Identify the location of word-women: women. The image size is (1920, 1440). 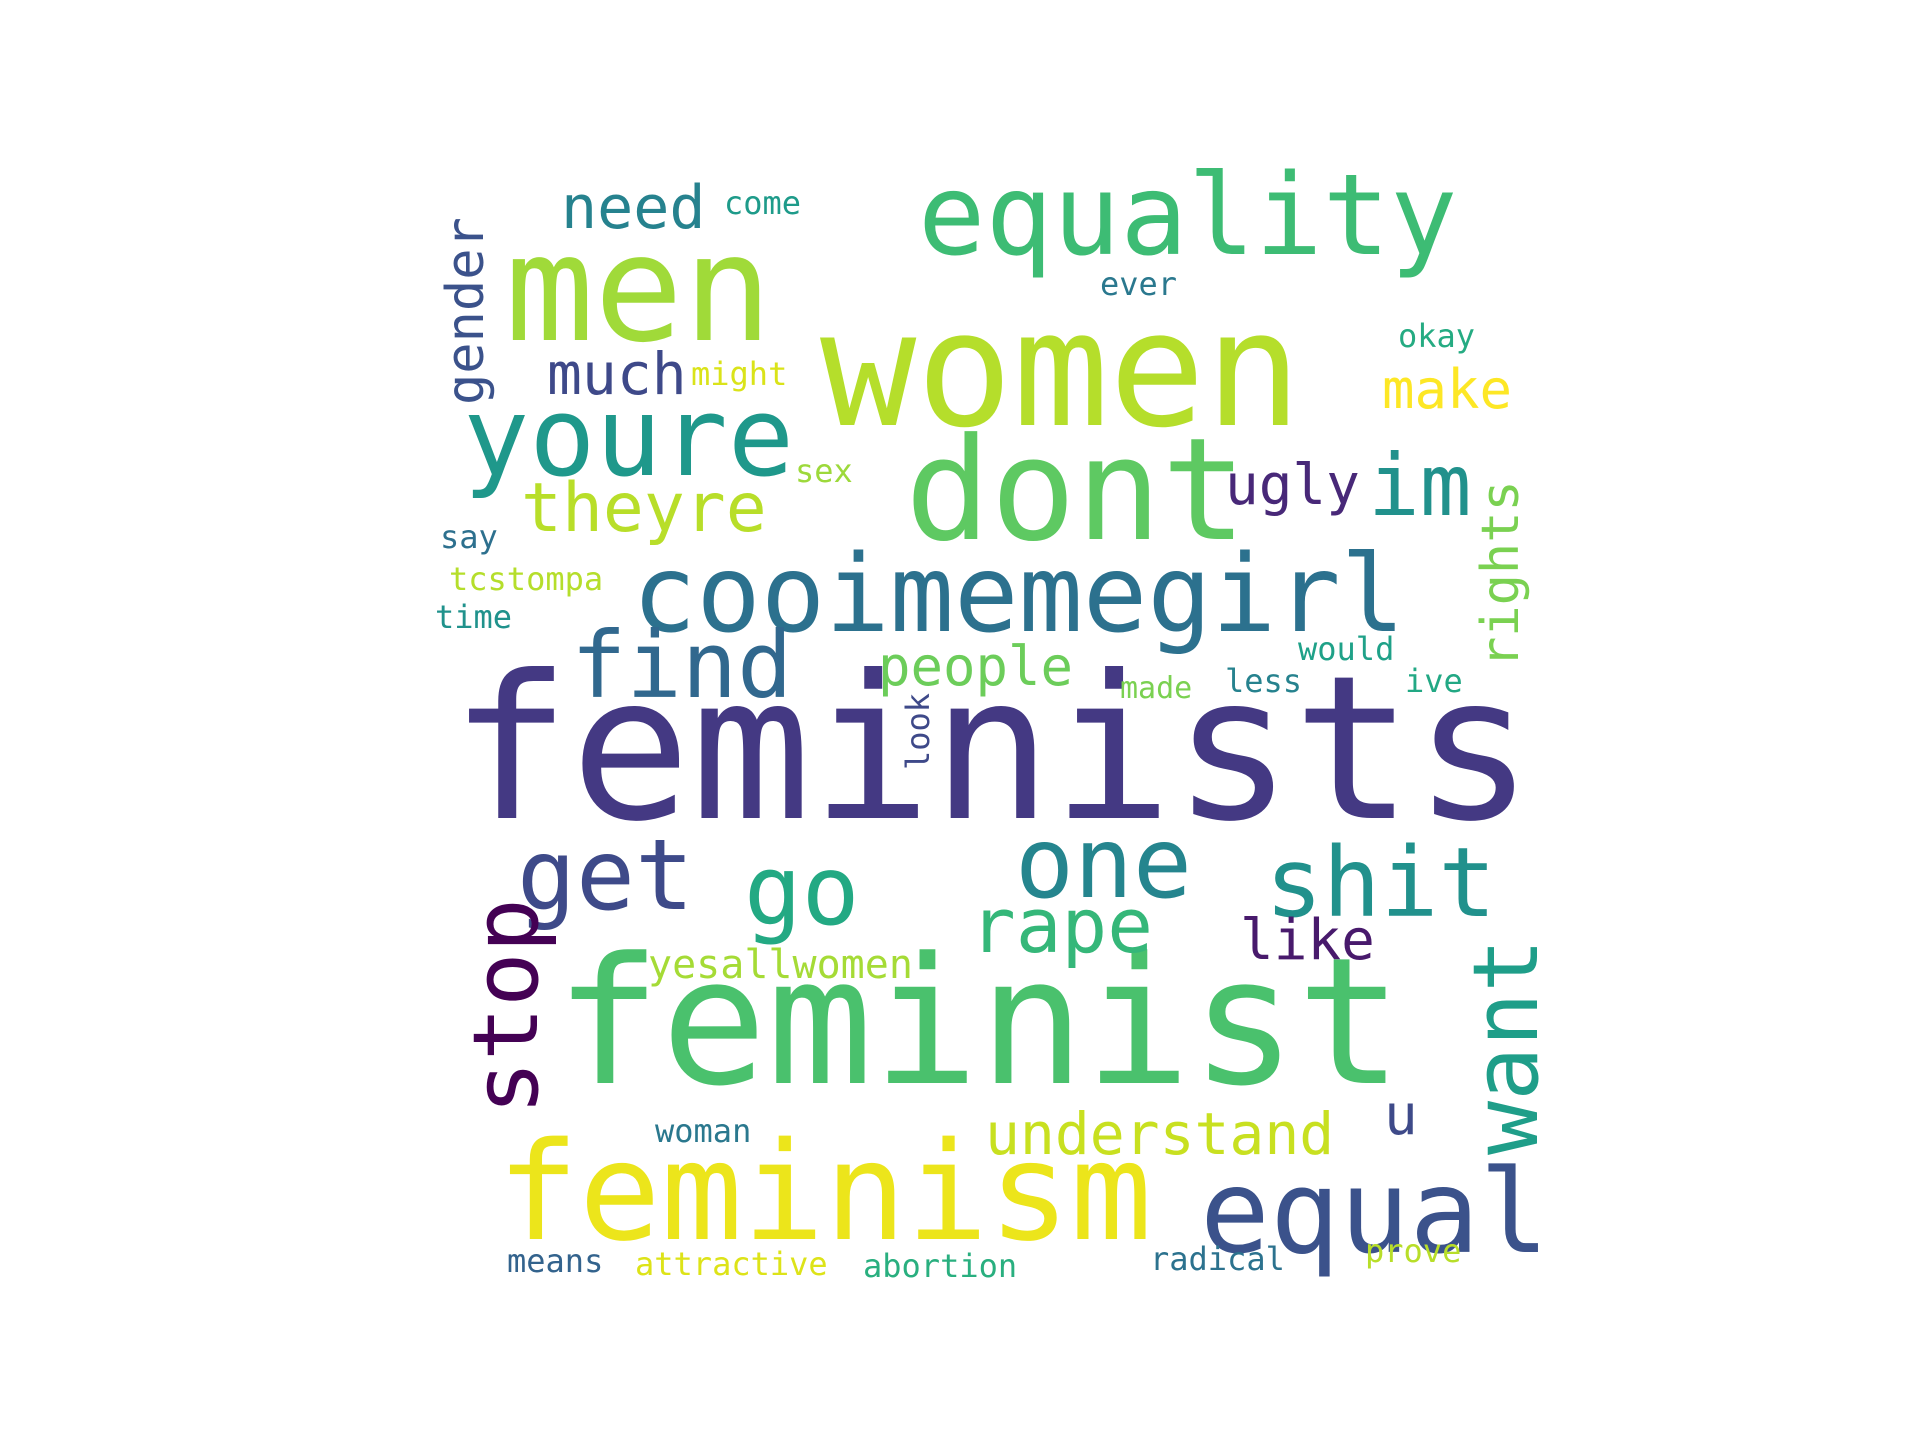
(1061, 369).